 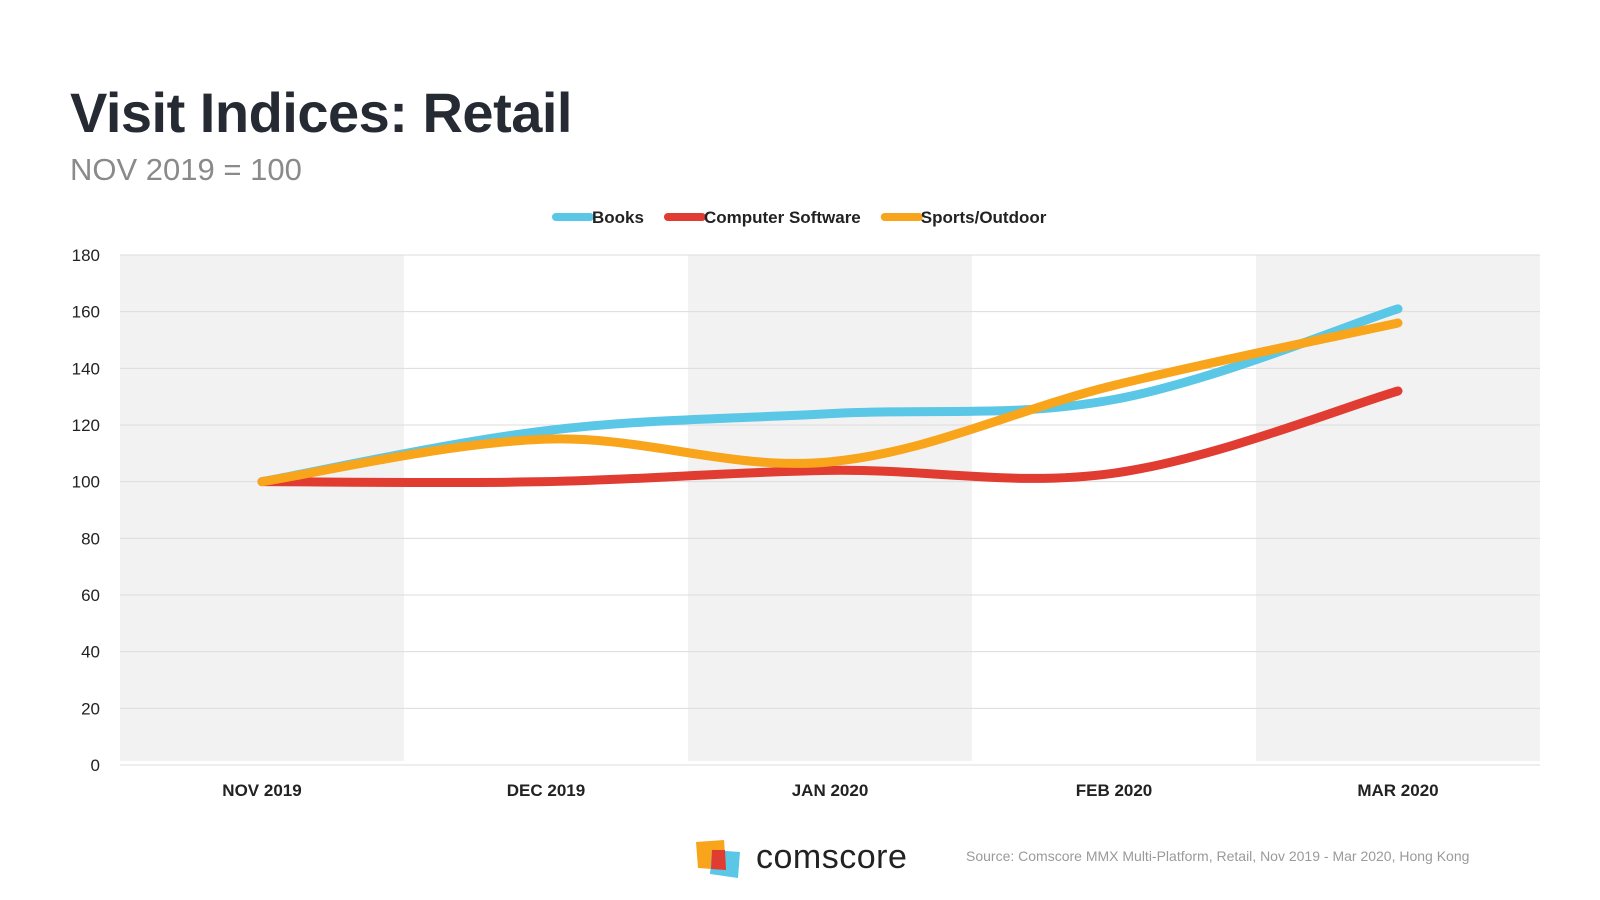 I want to click on y-axis: 0 20 40 60 80 100 120 140 160 180, so click(x=86, y=510).